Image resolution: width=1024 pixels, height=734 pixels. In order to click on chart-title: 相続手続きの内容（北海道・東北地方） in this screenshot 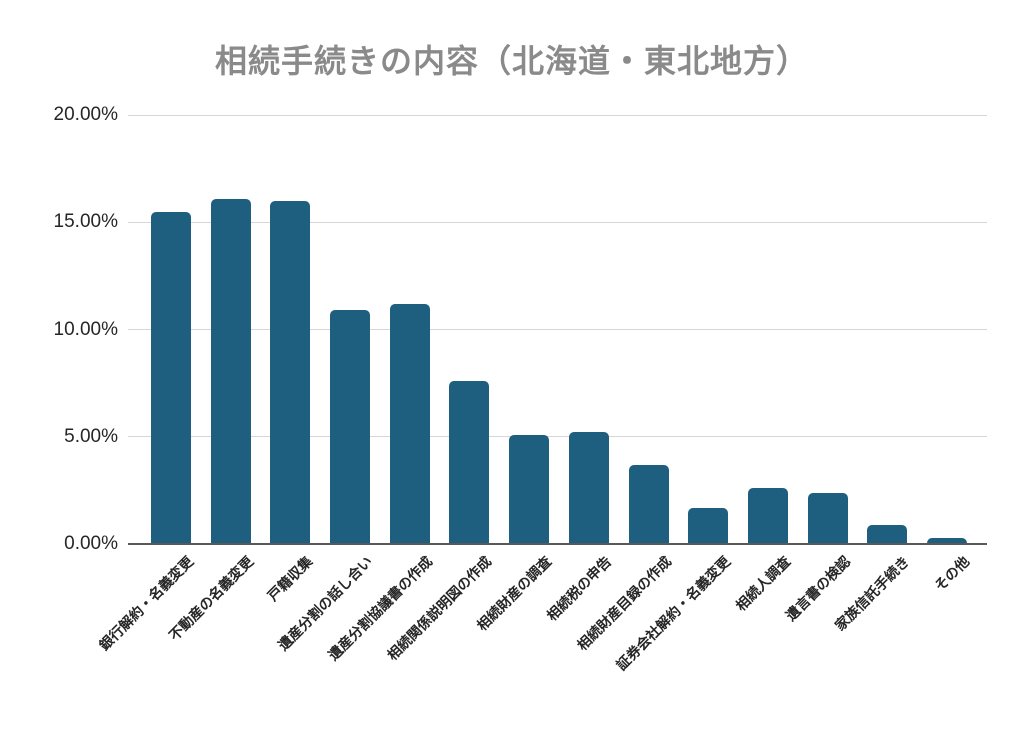, I will do `click(511, 61)`.